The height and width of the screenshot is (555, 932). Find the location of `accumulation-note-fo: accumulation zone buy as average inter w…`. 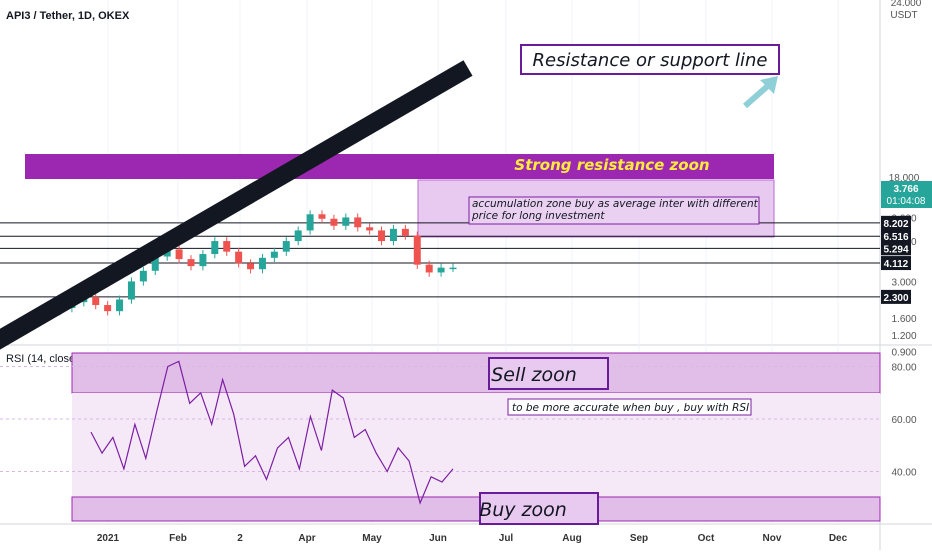

accumulation-note-fo: accumulation zone buy as average inter w… is located at coordinates (615, 210).